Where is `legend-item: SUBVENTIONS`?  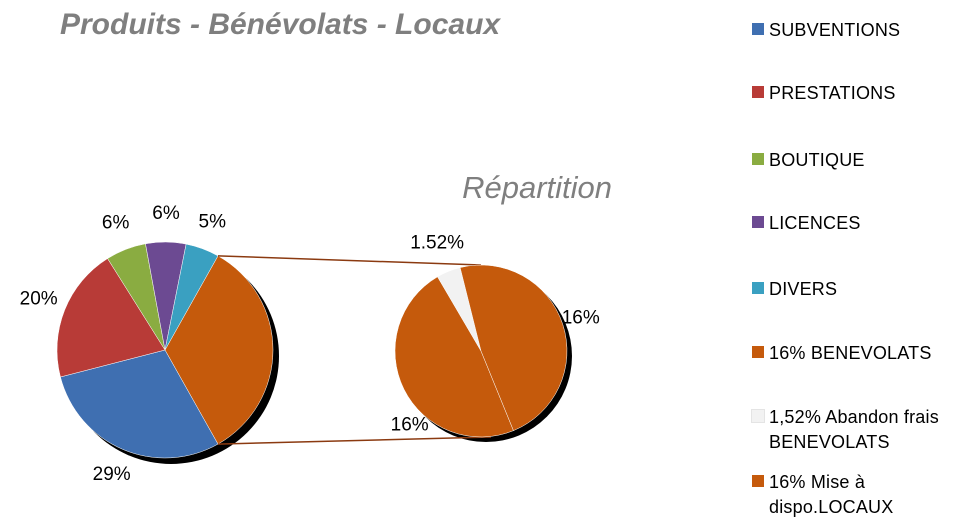
legend-item: SUBVENTIONS is located at coordinates (863, 30).